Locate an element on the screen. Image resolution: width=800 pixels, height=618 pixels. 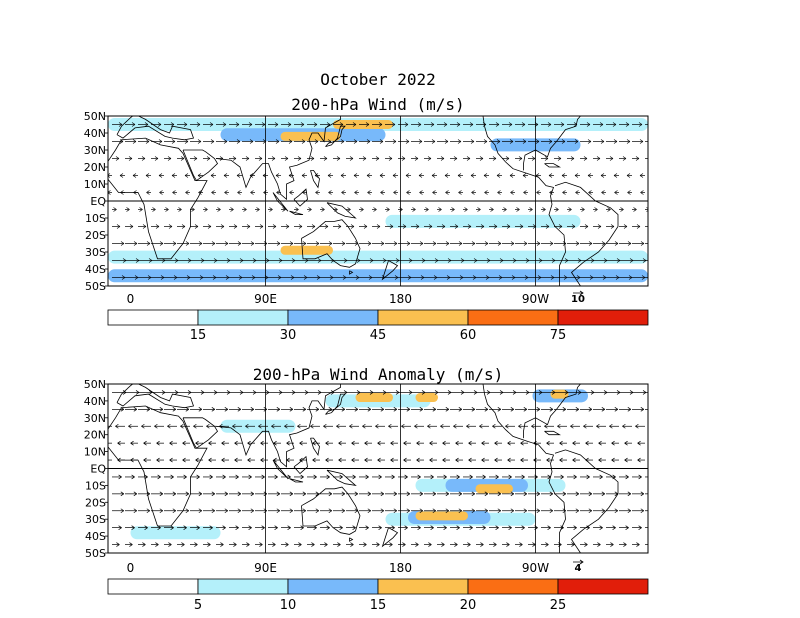
colorbar-label: 30 is located at coordinates (288, 335).